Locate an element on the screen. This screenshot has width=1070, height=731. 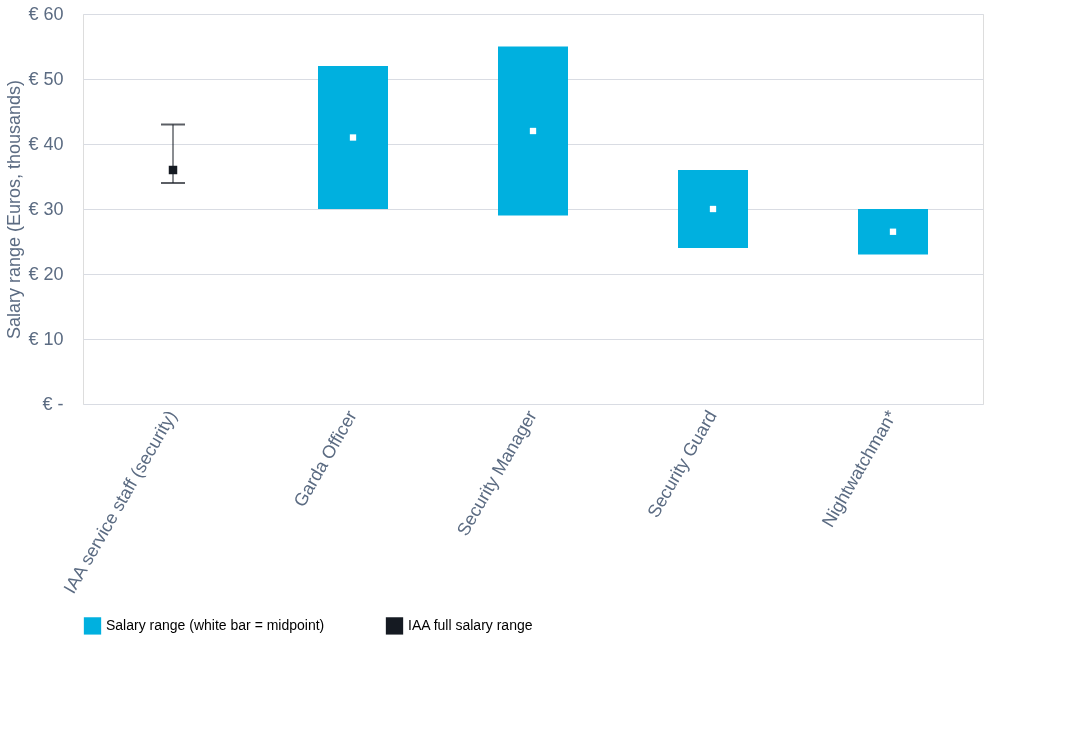
y-tick-label: € 30 is located at coordinates (46, 208).